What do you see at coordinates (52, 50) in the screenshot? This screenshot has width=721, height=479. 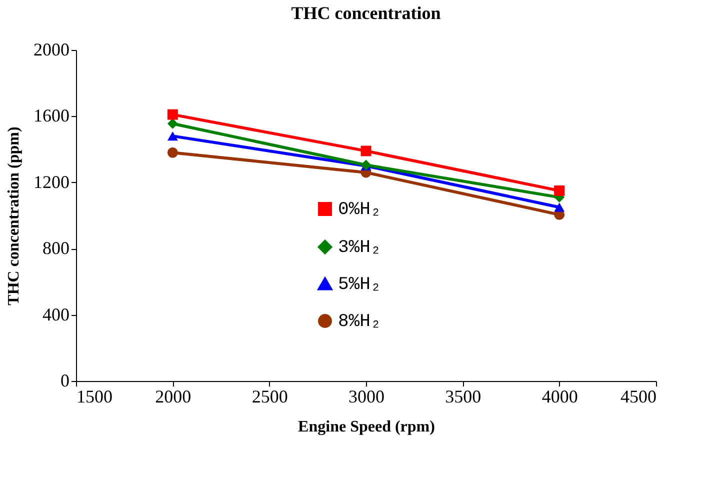 I see `y-tick-label: 2000` at bounding box center [52, 50].